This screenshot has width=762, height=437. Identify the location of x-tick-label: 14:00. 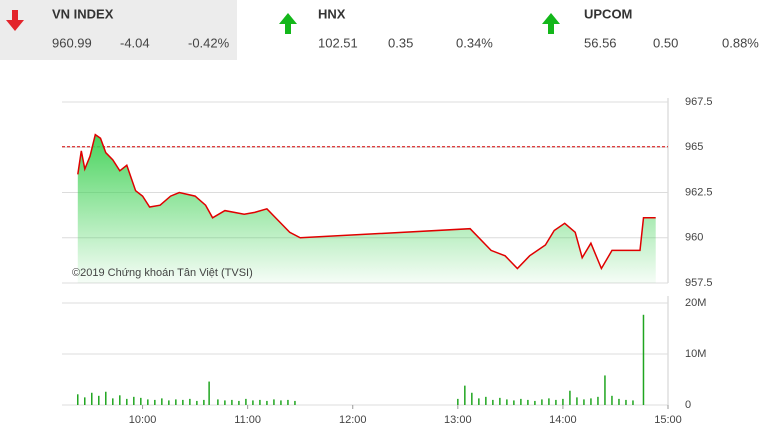
(563, 420).